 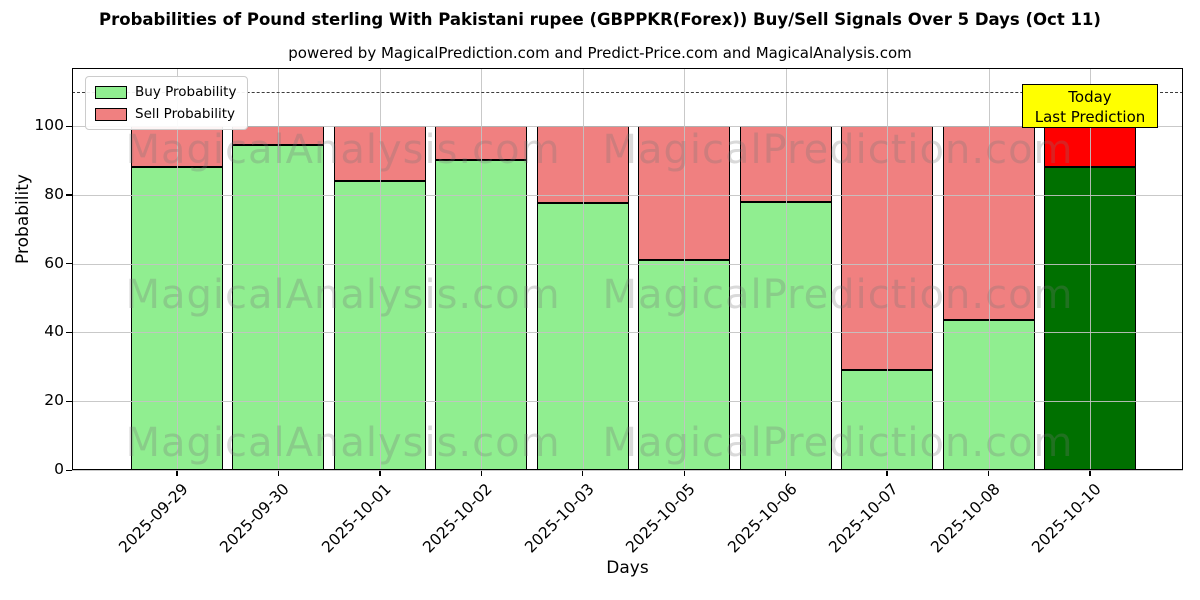 What do you see at coordinates (185, 114) in the screenshot?
I see `legend-sell-label: Sell Probability` at bounding box center [185, 114].